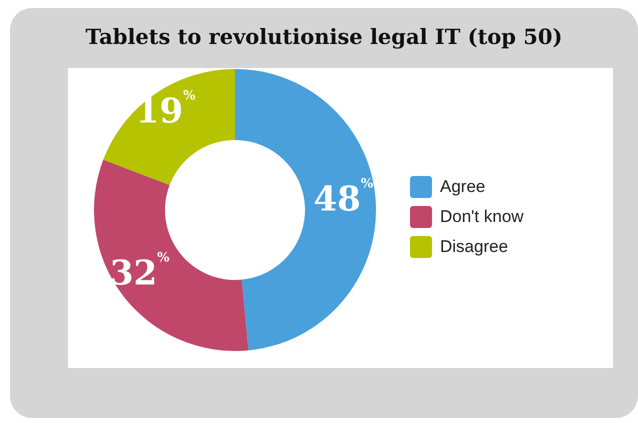 Image resolution: width=638 pixels, height=423 pixels. What do you see at coordinates (463, 187) in the screenshot?
I see `legend-label: Agree` at bounding box center [463, 187].